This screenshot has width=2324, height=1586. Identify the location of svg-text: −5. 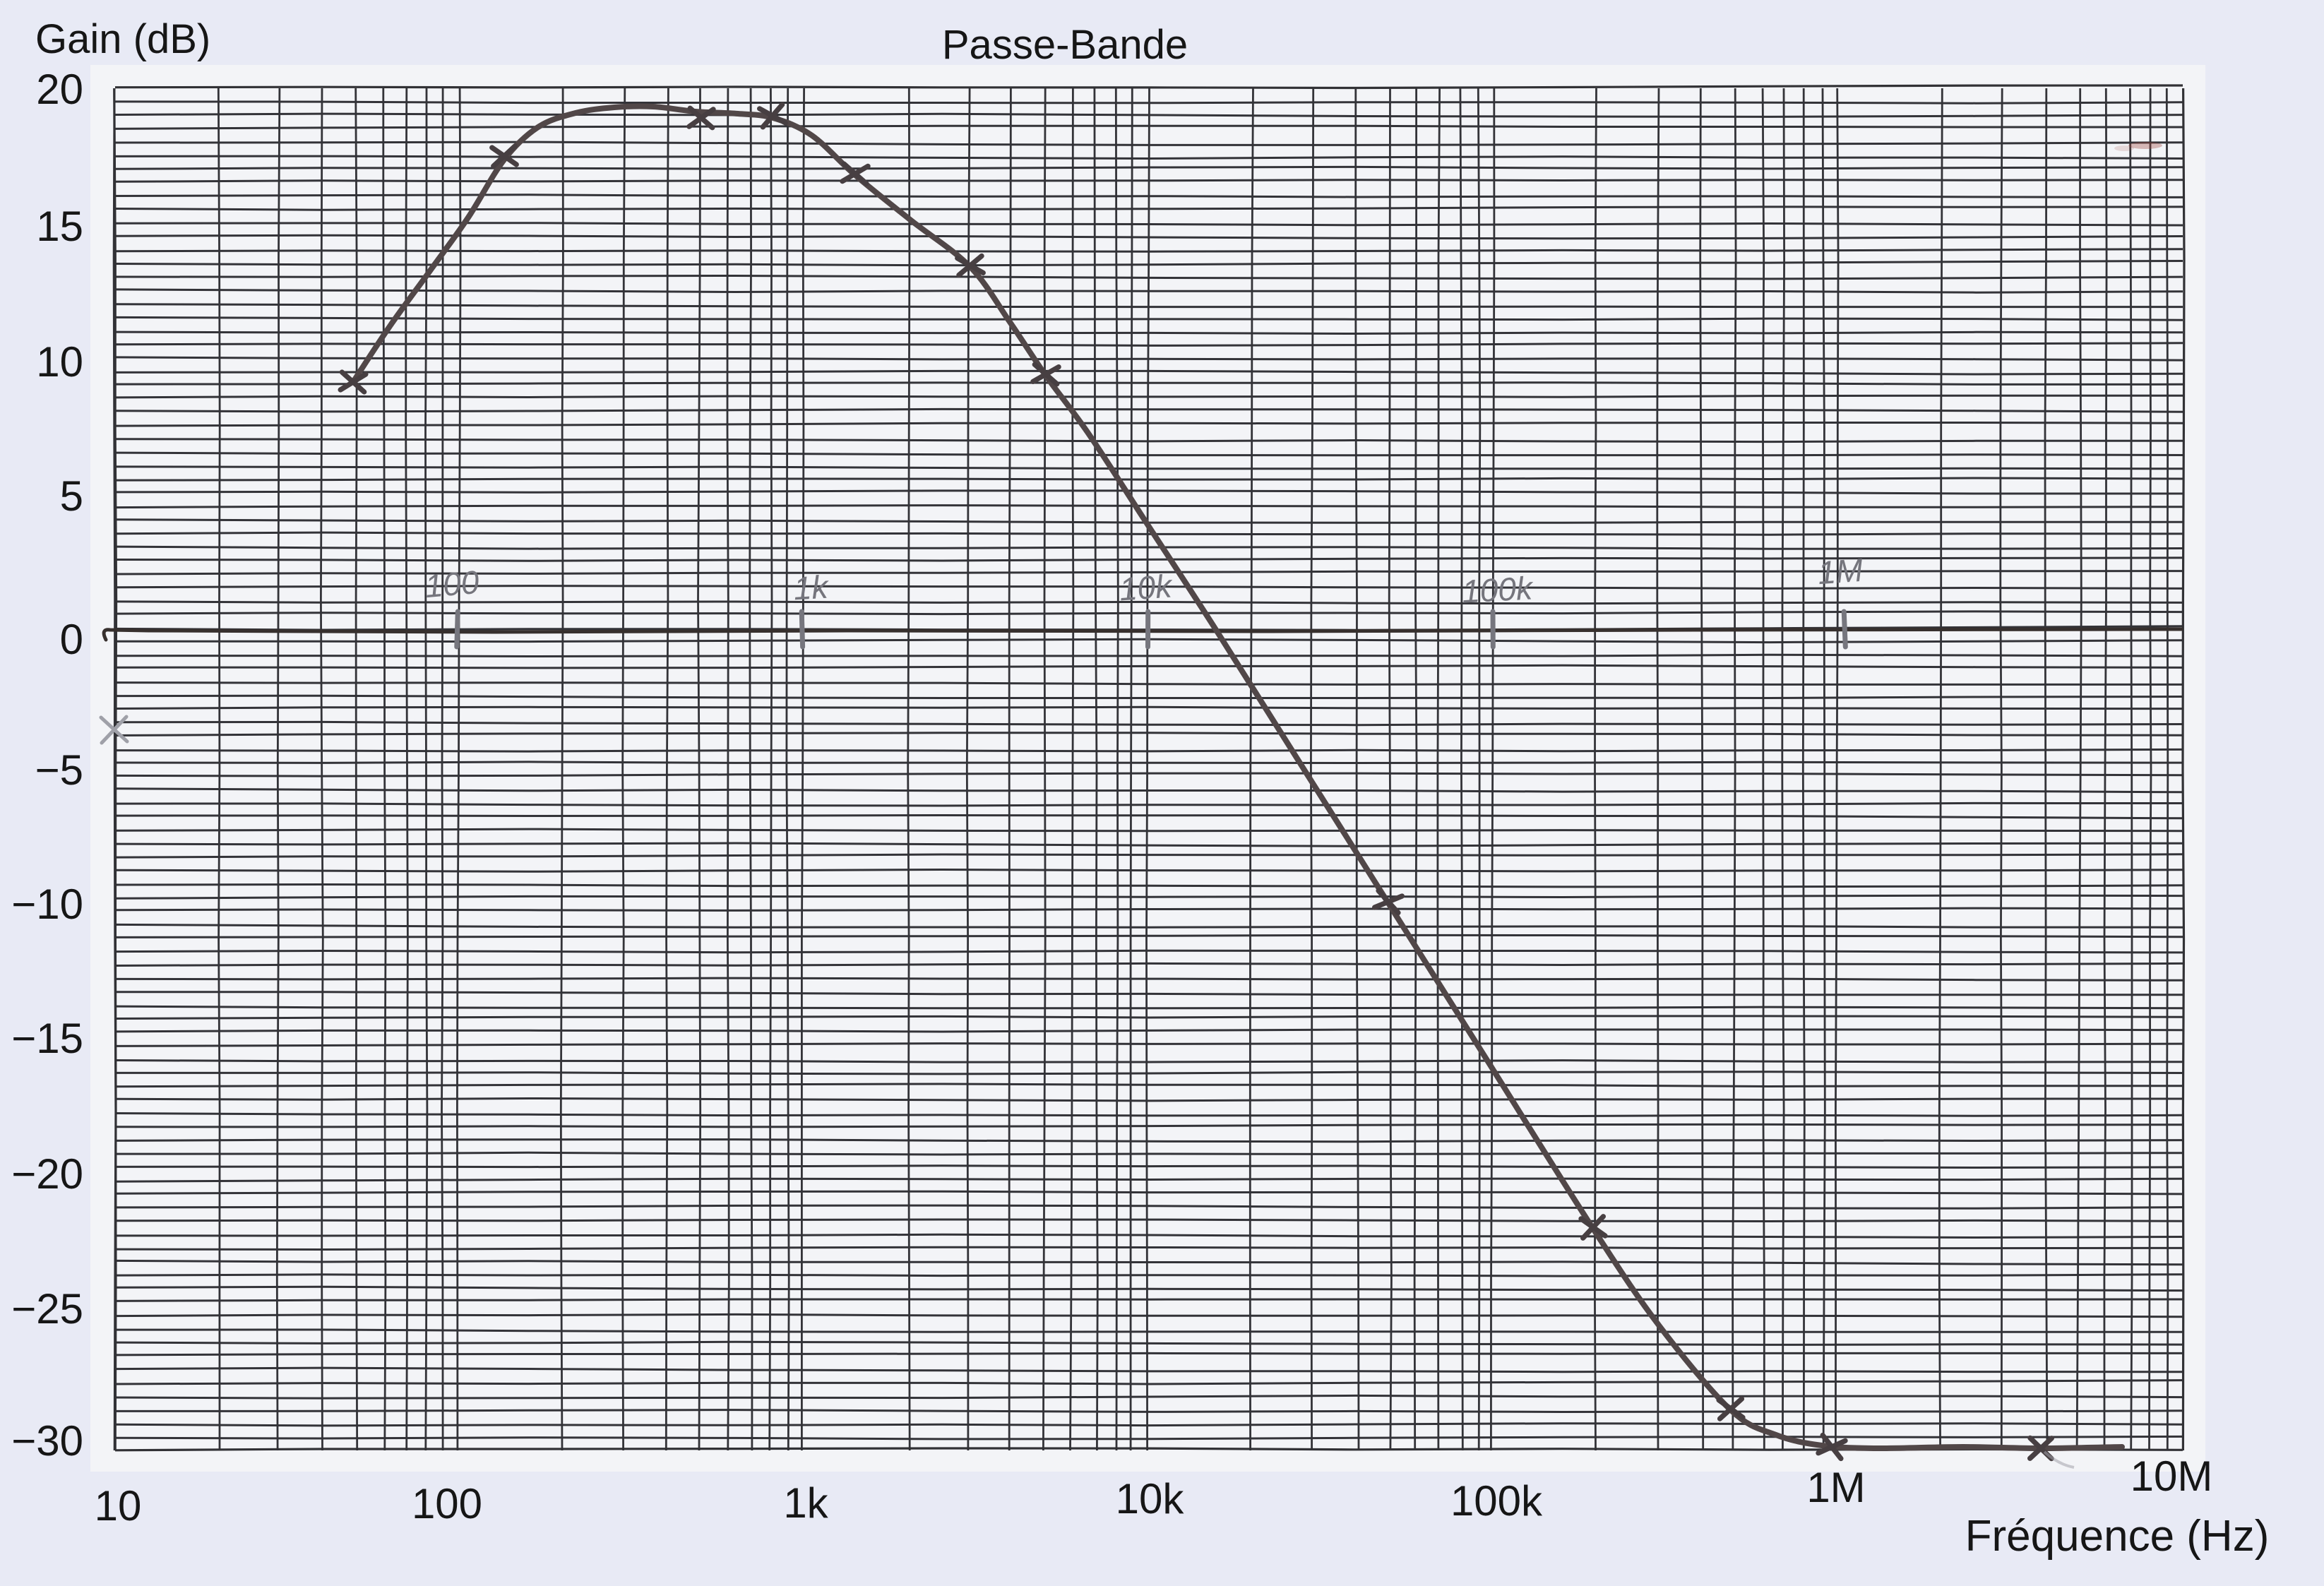
(59, 770).